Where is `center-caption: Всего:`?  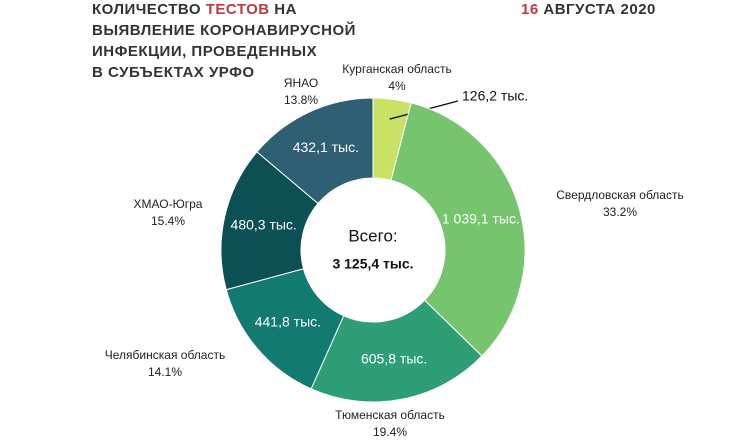
center-caption: Всего: is located at coordinates (372, 235).